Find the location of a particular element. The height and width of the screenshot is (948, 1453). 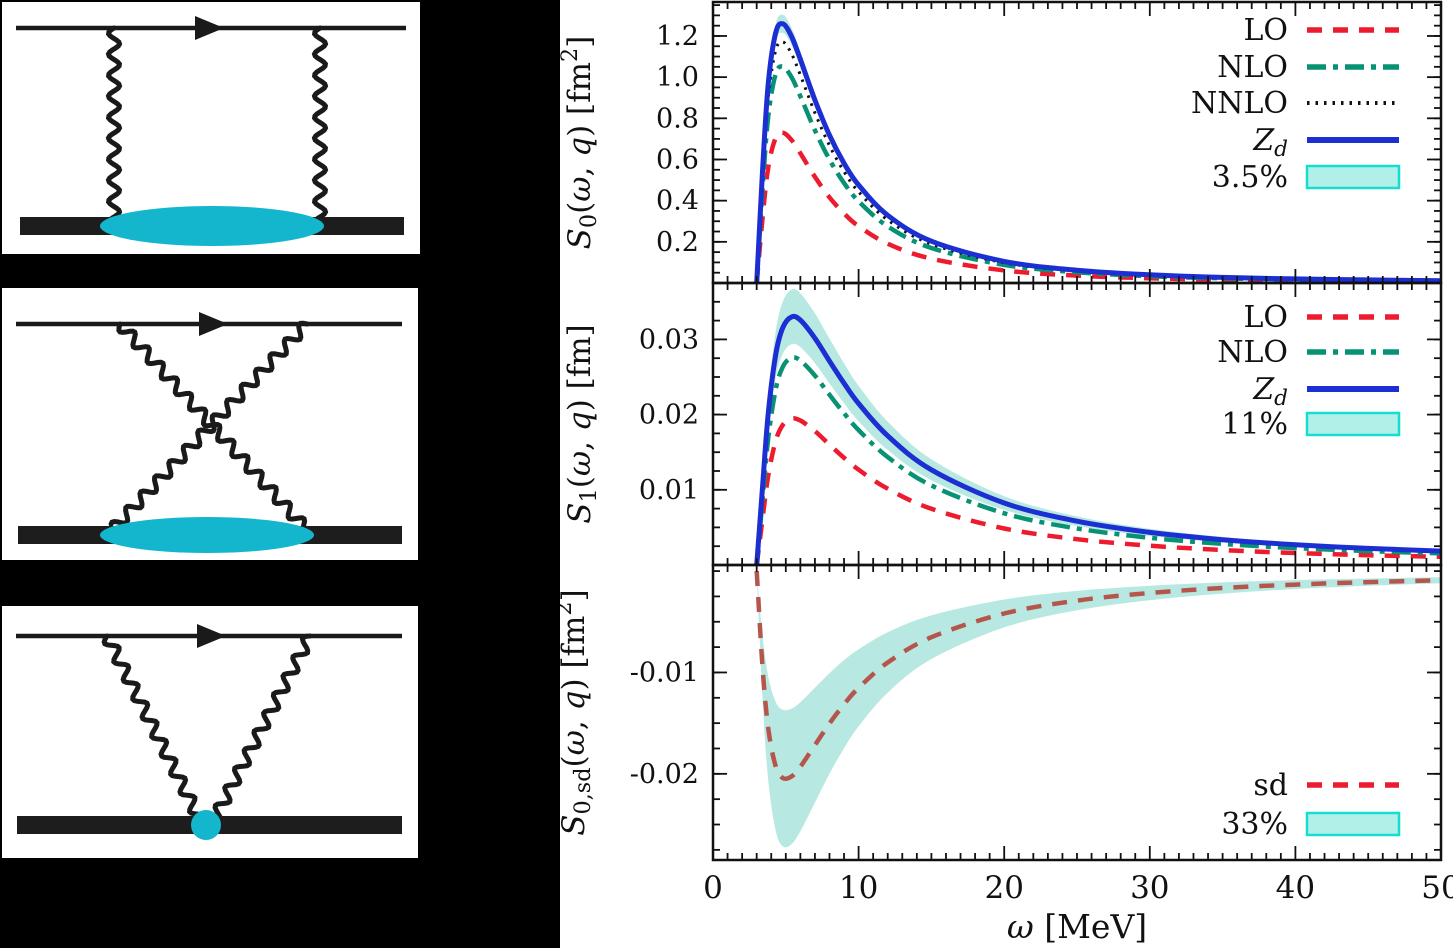

y-tick-label: 1.2 is located at coordinates (677, 36).